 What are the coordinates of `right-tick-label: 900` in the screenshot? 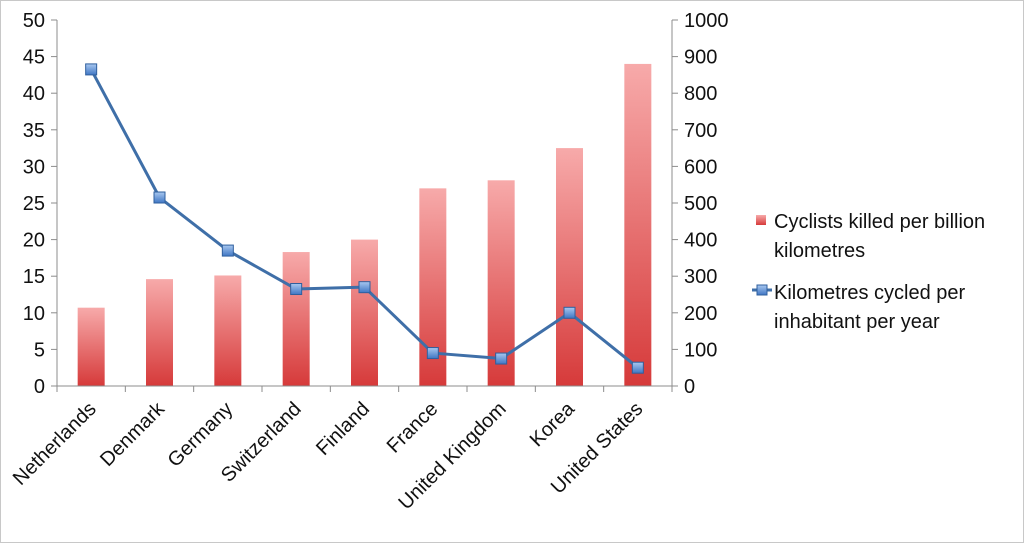 It's located at (700, 58).